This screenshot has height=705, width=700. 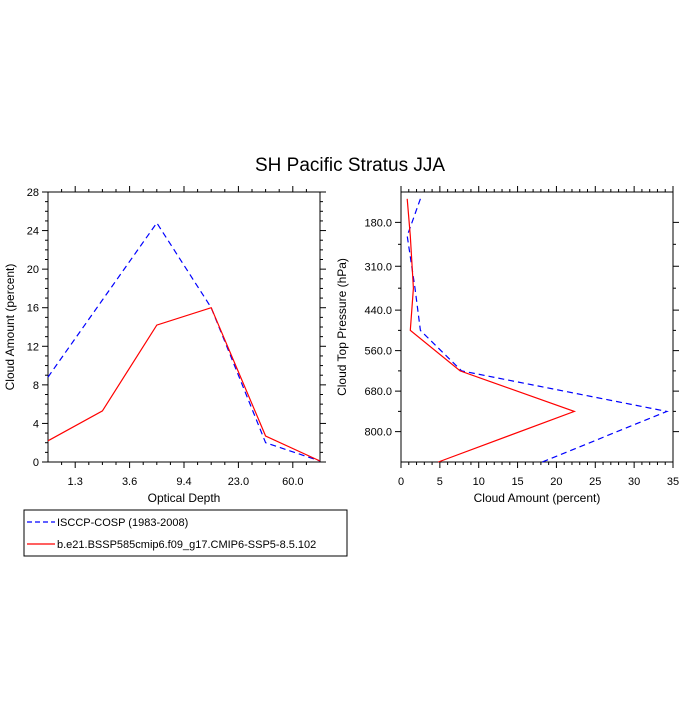 I want to click on right-x-tick-label: 10, so click(x=479, y=482).